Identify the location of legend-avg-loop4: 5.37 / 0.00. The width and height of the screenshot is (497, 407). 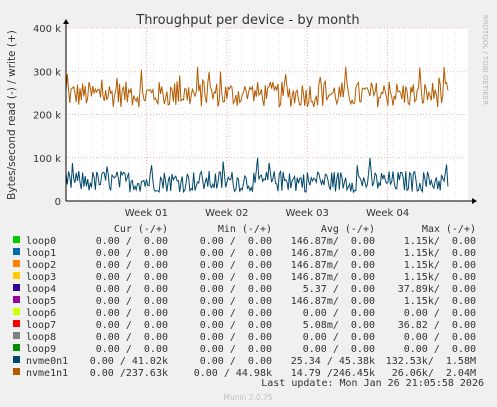
(339, 289).